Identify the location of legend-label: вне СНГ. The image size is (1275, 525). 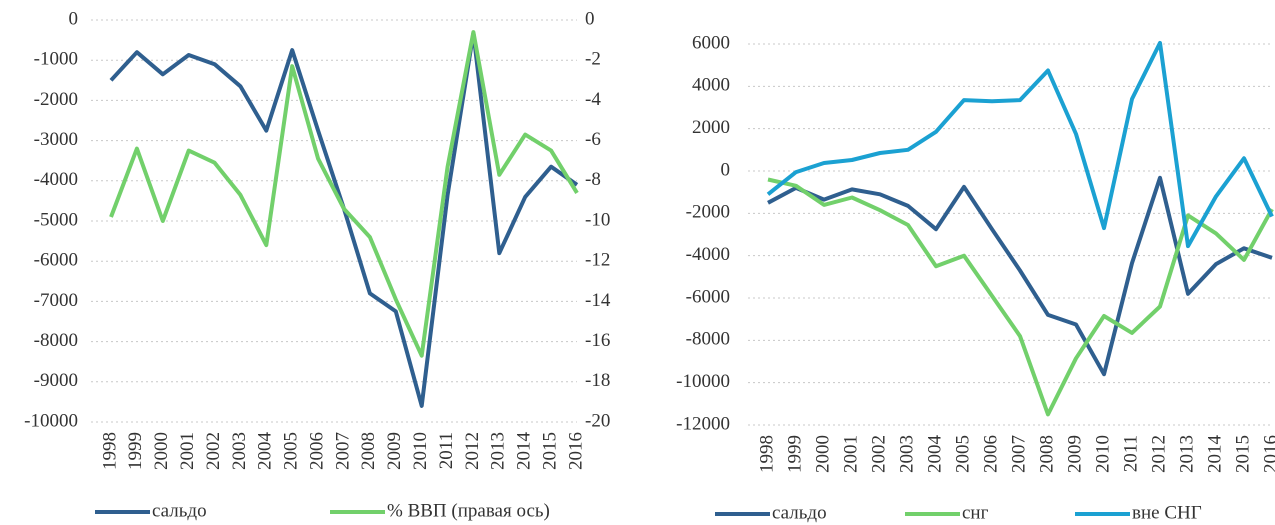
(1167, 512).